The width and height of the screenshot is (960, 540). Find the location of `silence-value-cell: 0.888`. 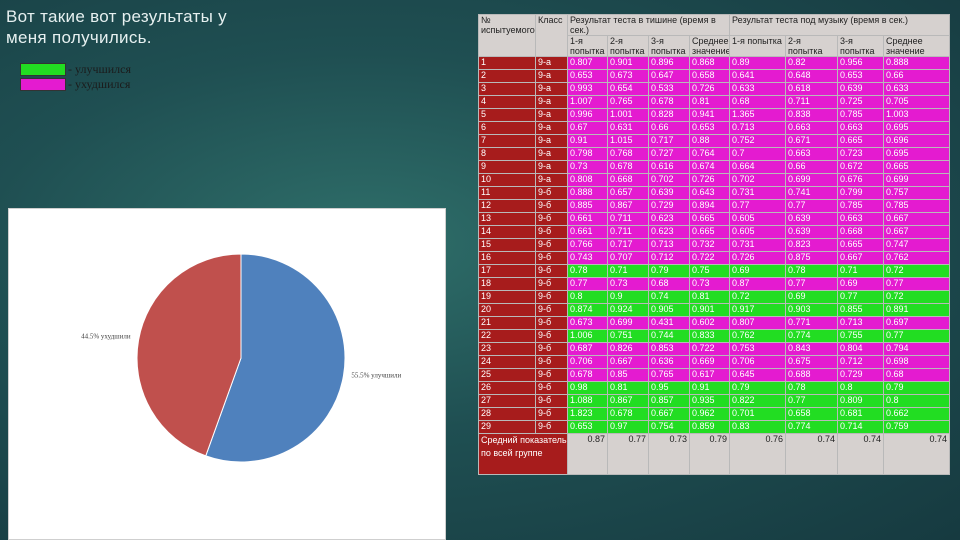

silence-value-cell: 0.888 is located at coordinates (587, 193).